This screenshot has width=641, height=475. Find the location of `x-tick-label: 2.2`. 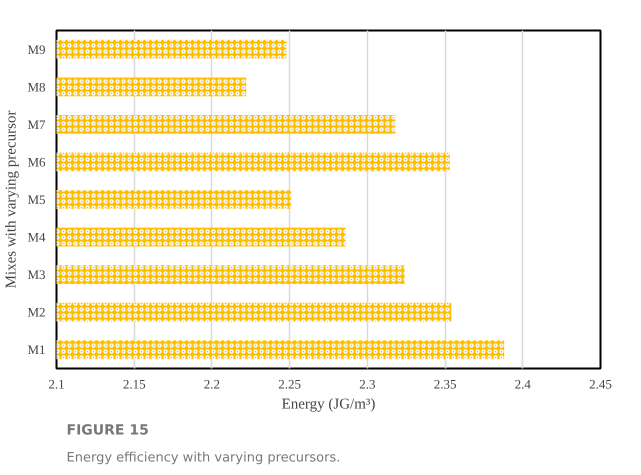

x-tick-label: 2.2 is located at coordinates (212, 384).